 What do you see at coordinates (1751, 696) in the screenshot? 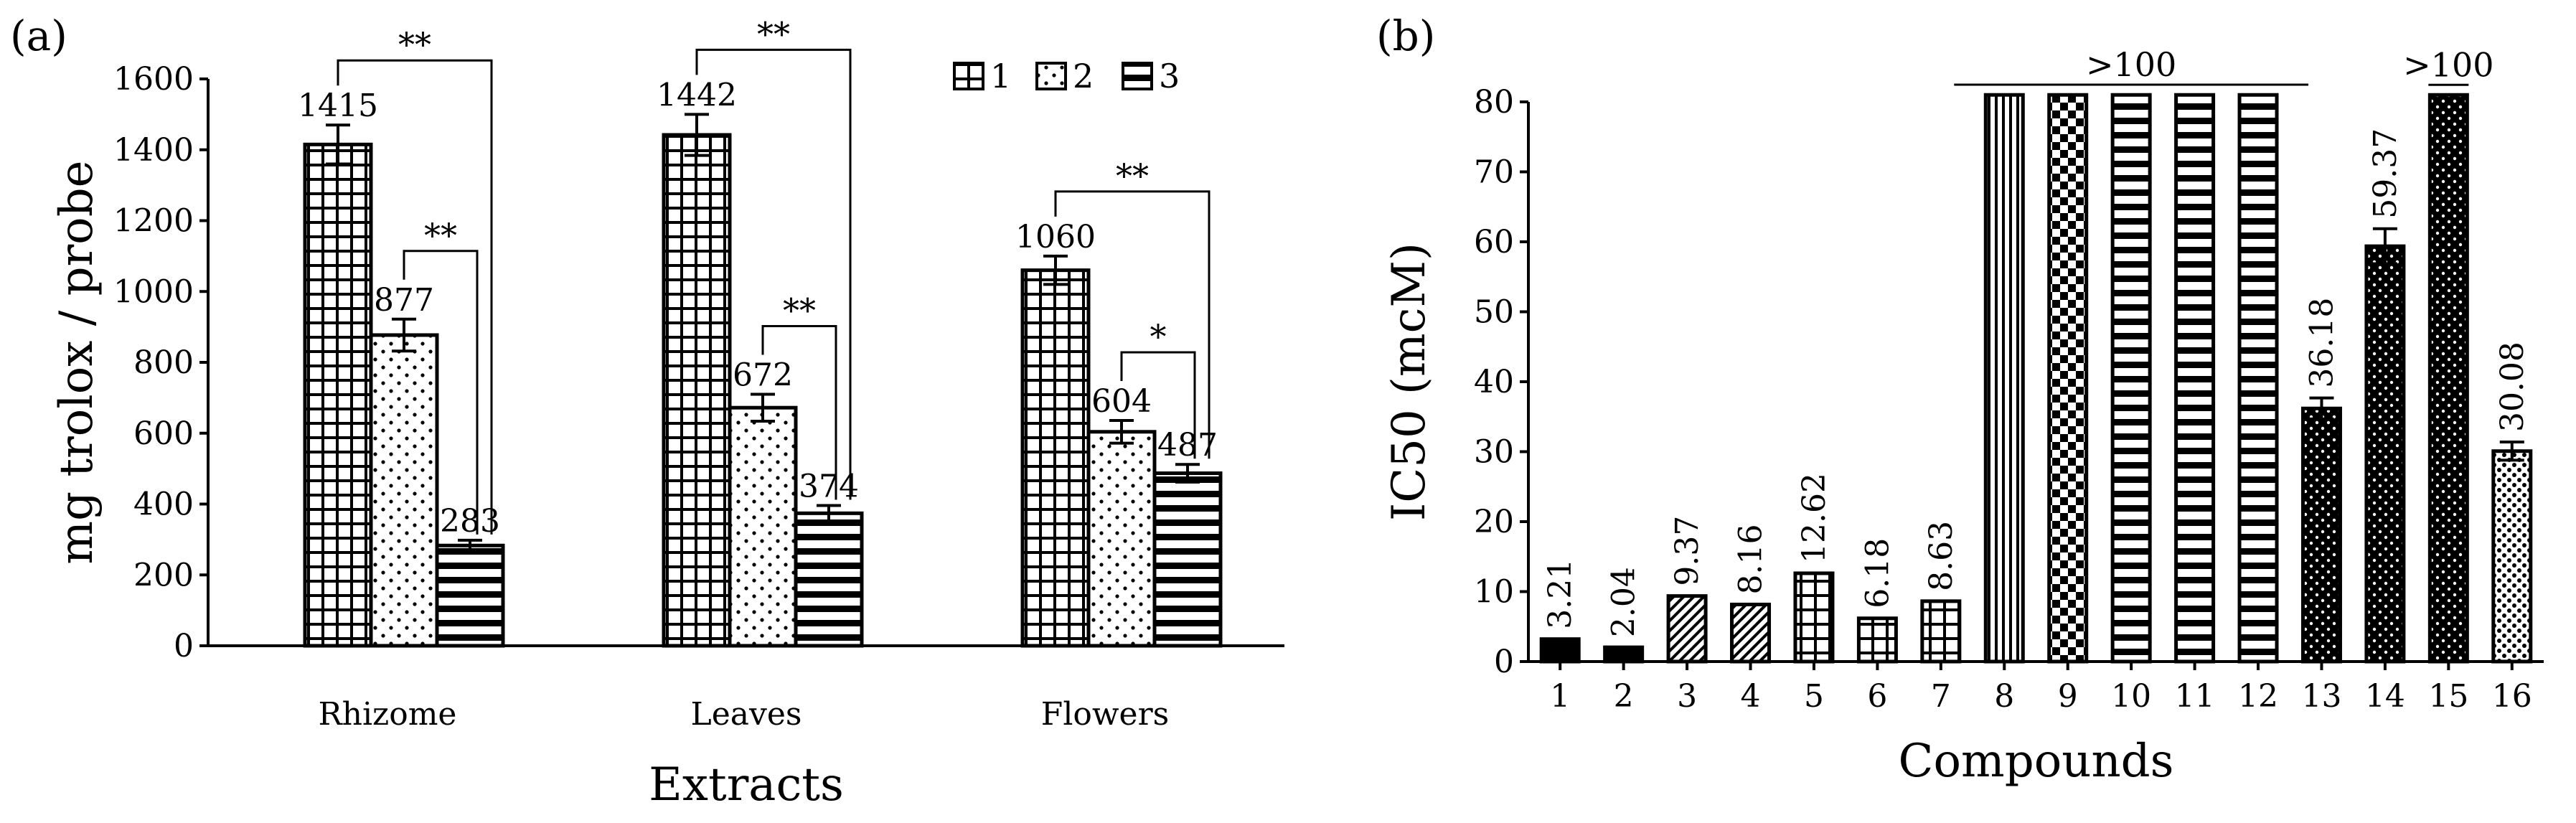
I see `chart-b-x-tick-label: 4` at bounding box center [1751, 696].